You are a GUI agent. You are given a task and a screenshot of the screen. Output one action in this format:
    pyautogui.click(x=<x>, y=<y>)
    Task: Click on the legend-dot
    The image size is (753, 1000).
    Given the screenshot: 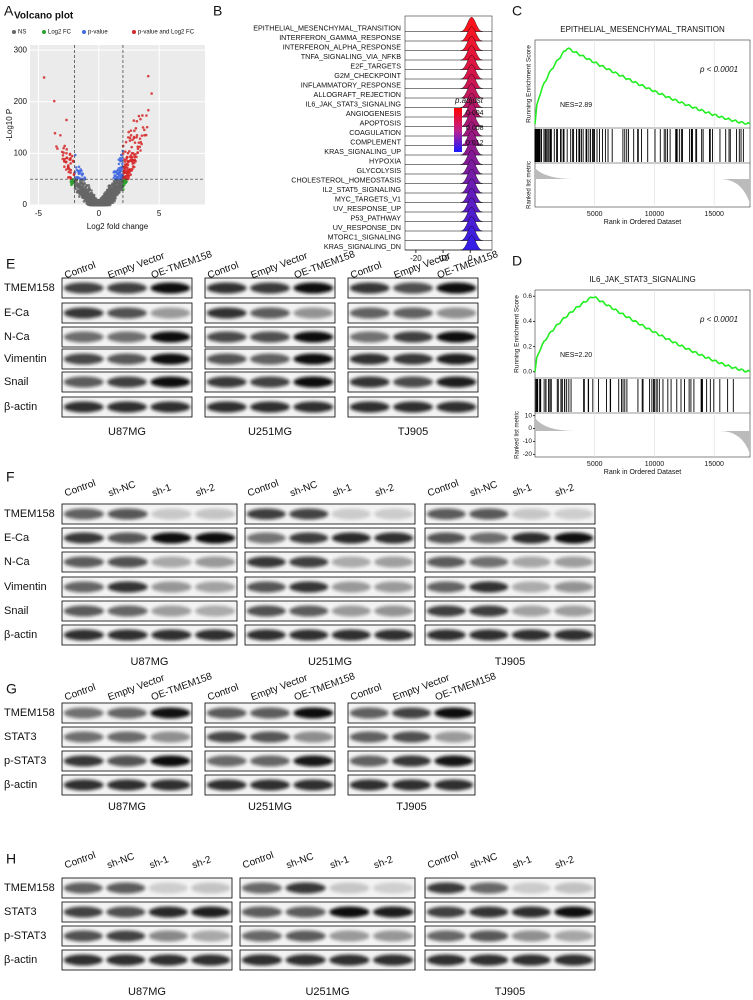 What is the action you would take?
    pyautogui.click(x=134, y=32)
    